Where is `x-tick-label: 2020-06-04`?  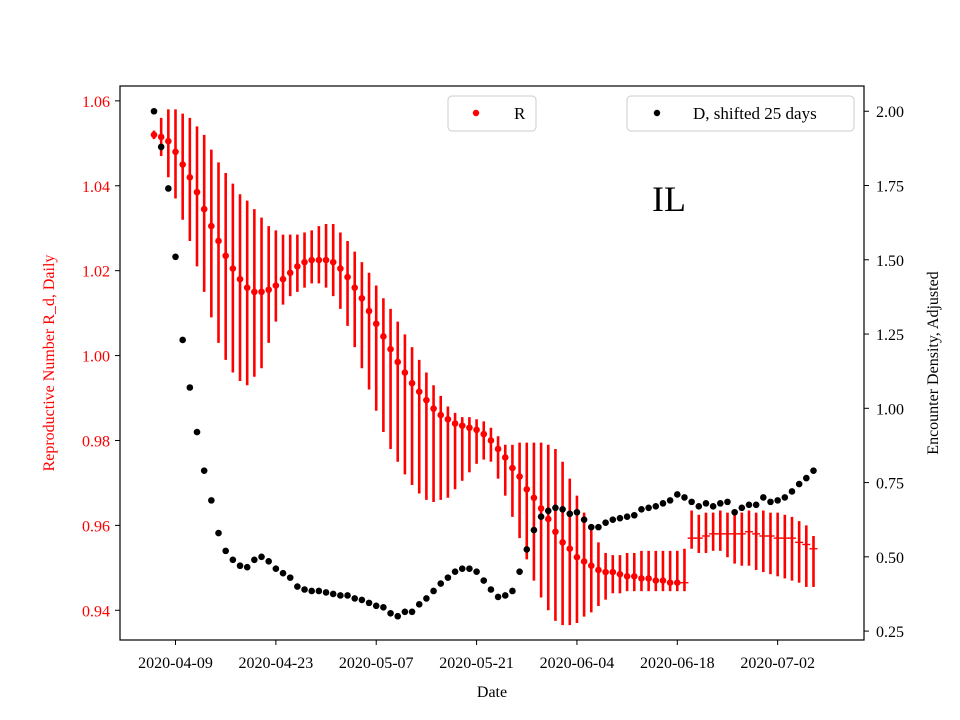
x-tick-label: 2020-06-04 is located at coordinates (577, 663).